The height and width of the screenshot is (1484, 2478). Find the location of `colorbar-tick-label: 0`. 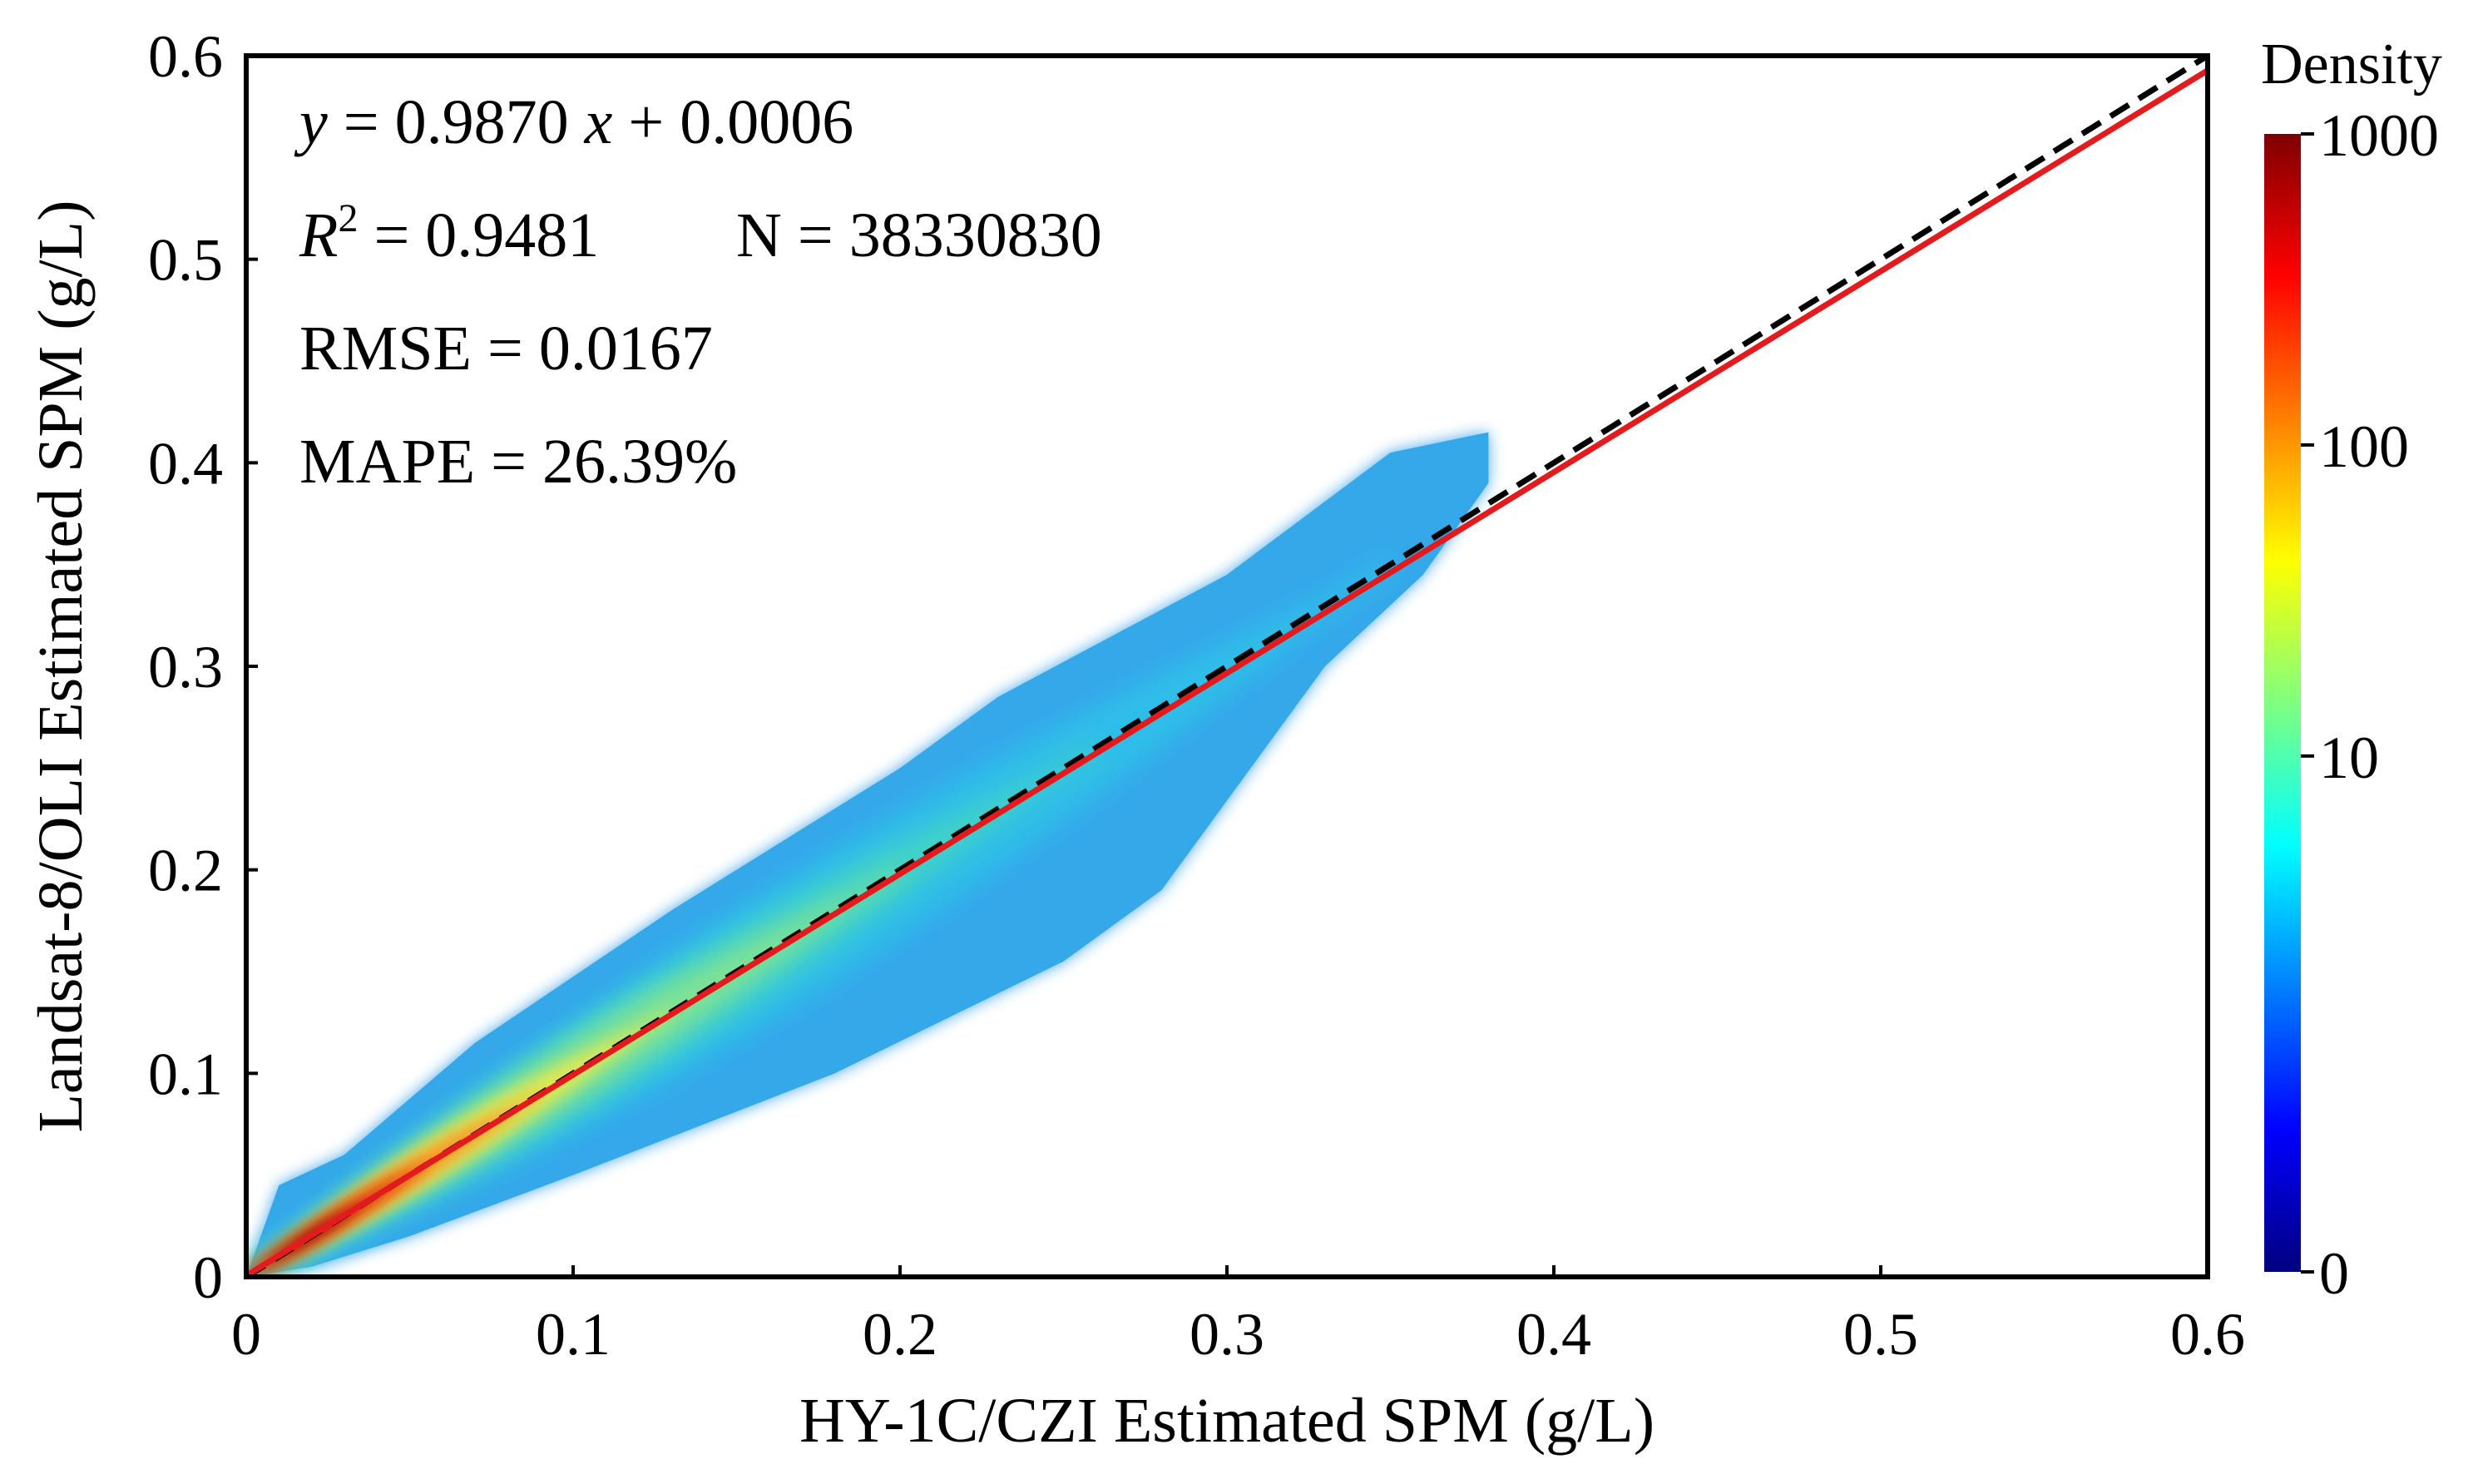

colorbar-tick-label: 0 is located at coordinates (2334, 1273).